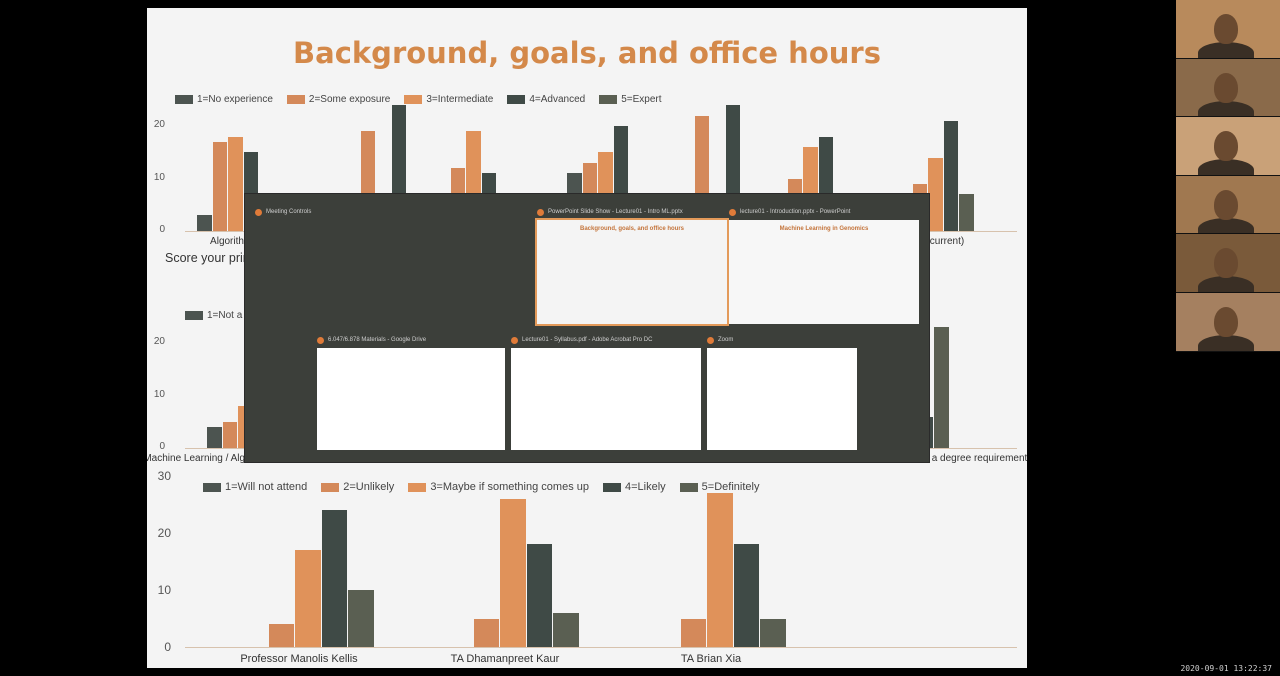 The height and width of the screenshot is (676, 1280). What do you see at coordinates (209, 258) in the screenshot?
I see `survey-prompt: Score your prim` at bounding box center [209, 258].